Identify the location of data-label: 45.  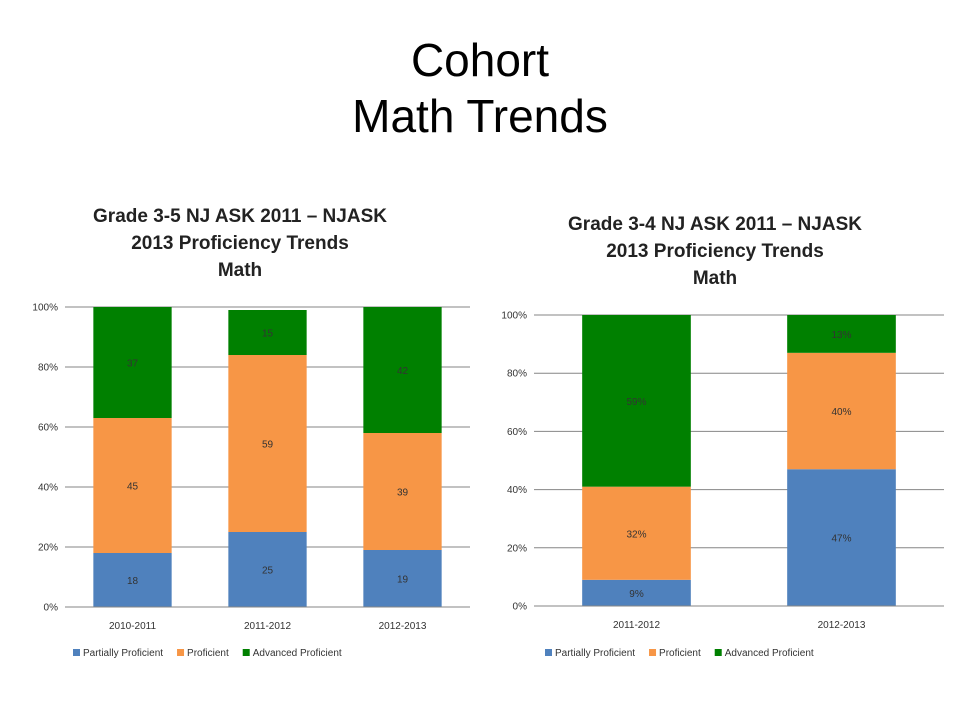
(133, 487).